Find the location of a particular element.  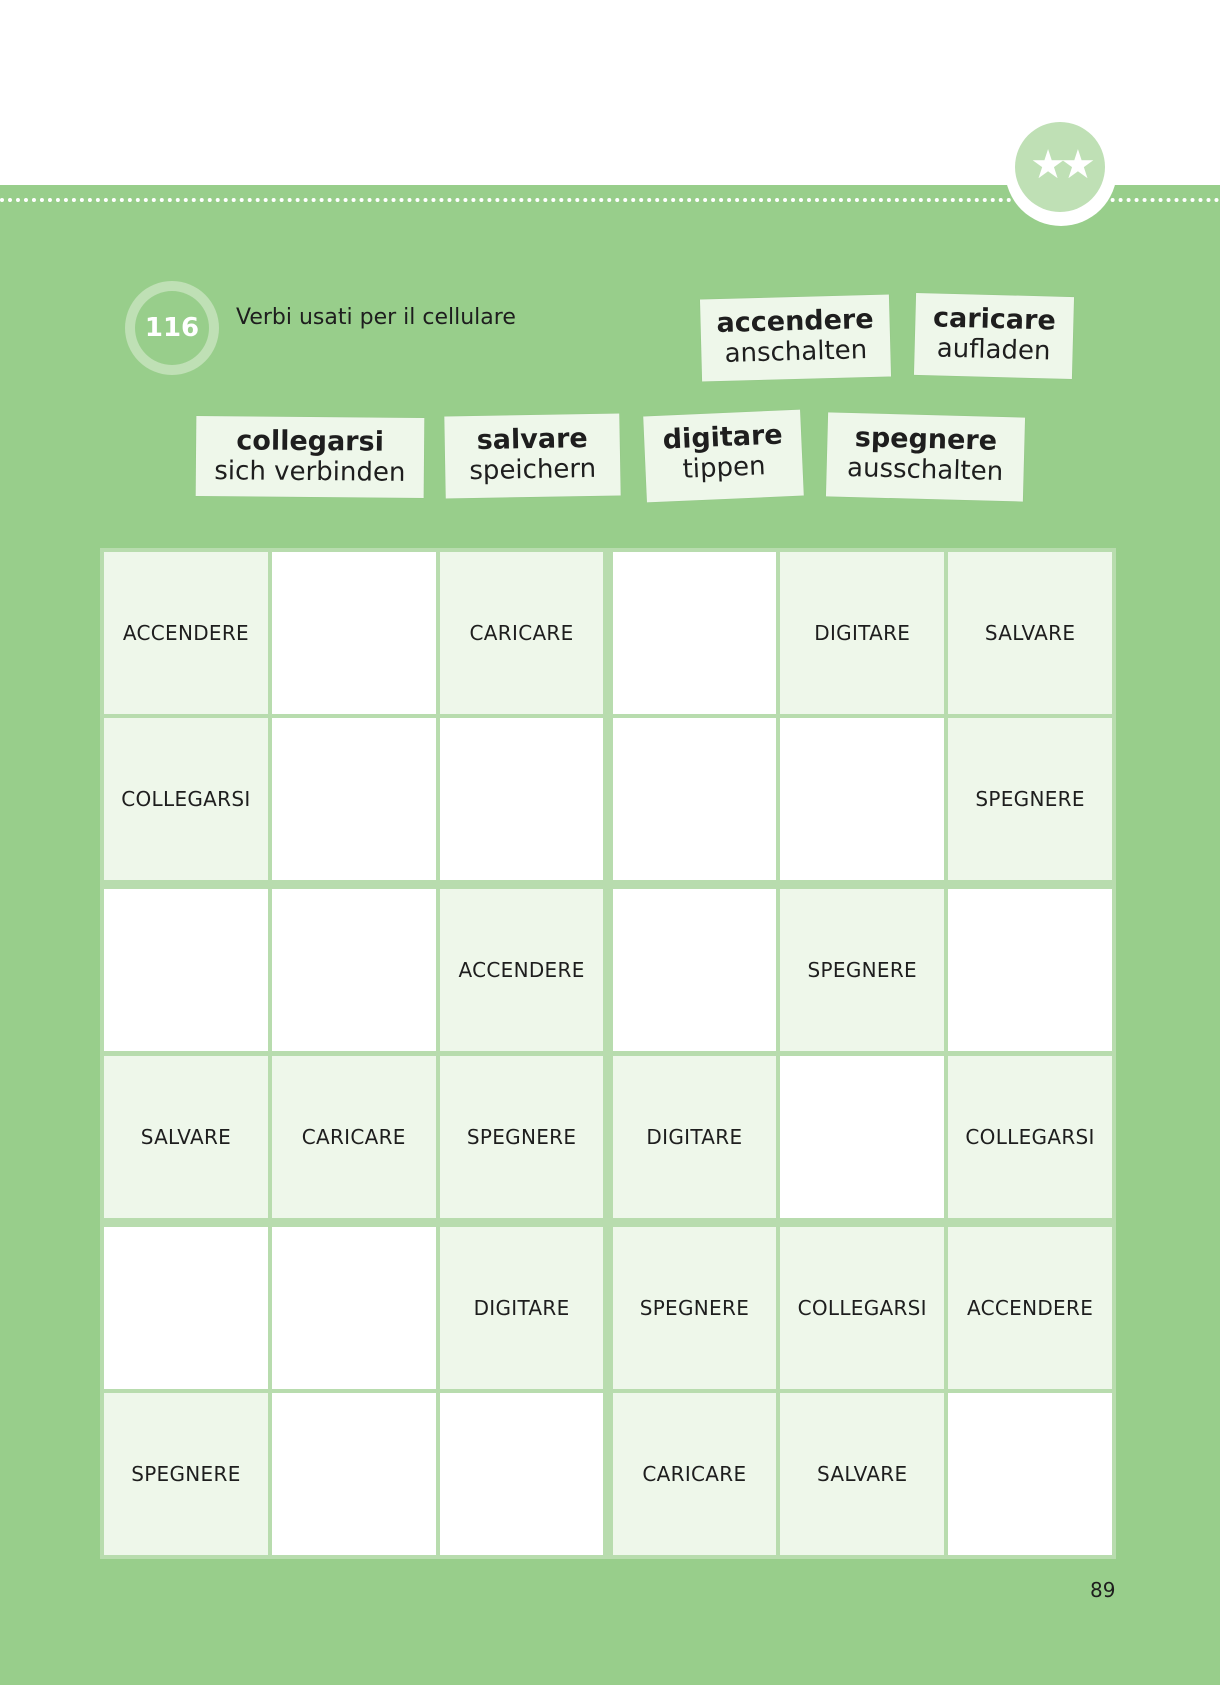

vocab-card: caricare aufladen is located at coordinates (994, 336).